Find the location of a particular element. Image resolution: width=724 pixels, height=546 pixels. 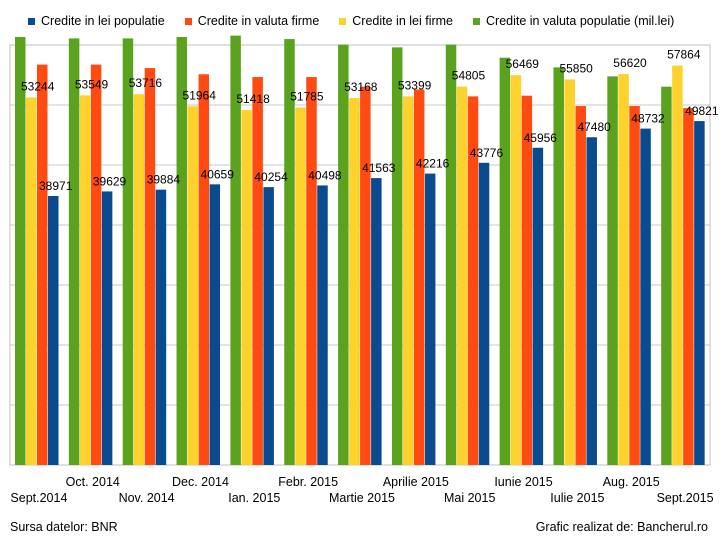

legend-label: Credite in valuta populatie (mil.lei) is located at coordinates (580, 21).